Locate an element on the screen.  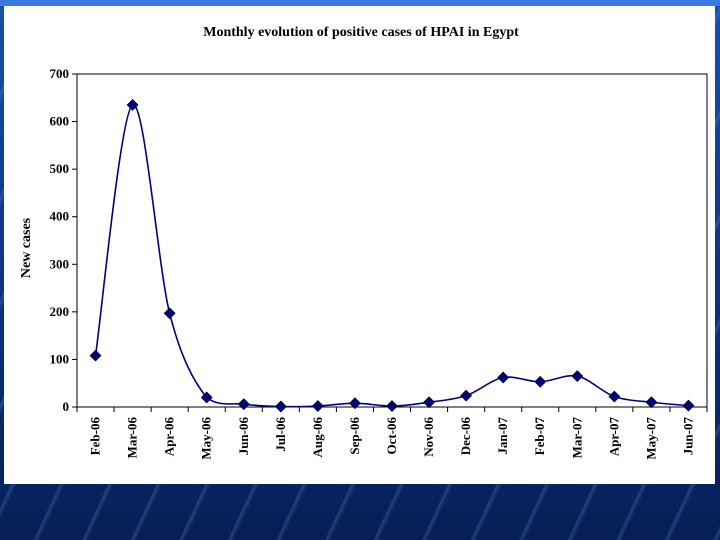
x-tick-label: Feb-07 is located at coordinates (539, 436).